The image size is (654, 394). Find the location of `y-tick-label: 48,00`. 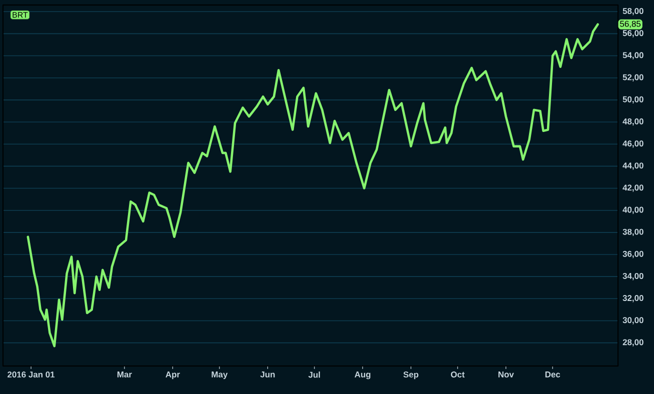

y-tick-label: 48,00 is located at coordinates (633, 122).